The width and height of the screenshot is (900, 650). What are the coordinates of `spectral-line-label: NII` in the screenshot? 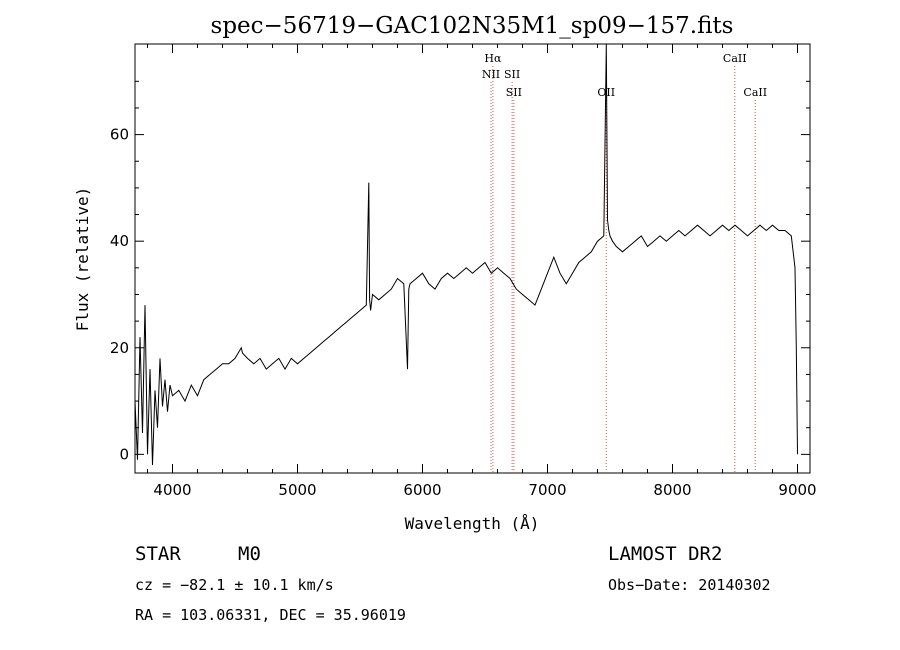 It's located at (491, 74).